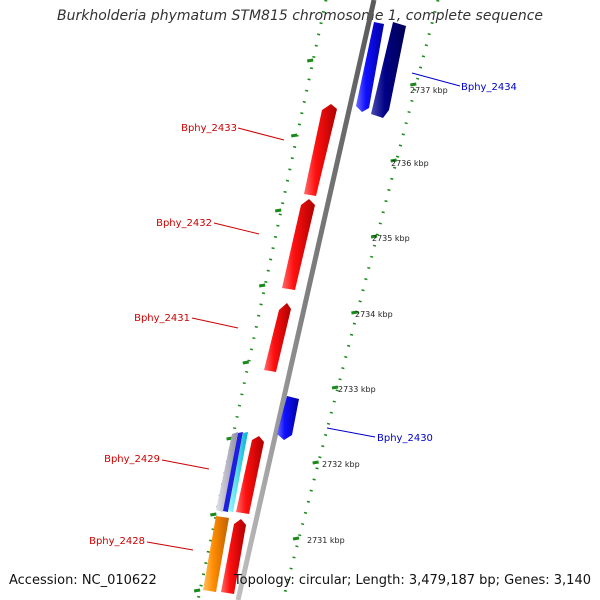 The width and height of the screenshot is (600, 600). What do you see at coordinates (405, 438) in the screenshot?
I see `label-bphy-2430: Bphy_2430` at bounding box center [405, 438].